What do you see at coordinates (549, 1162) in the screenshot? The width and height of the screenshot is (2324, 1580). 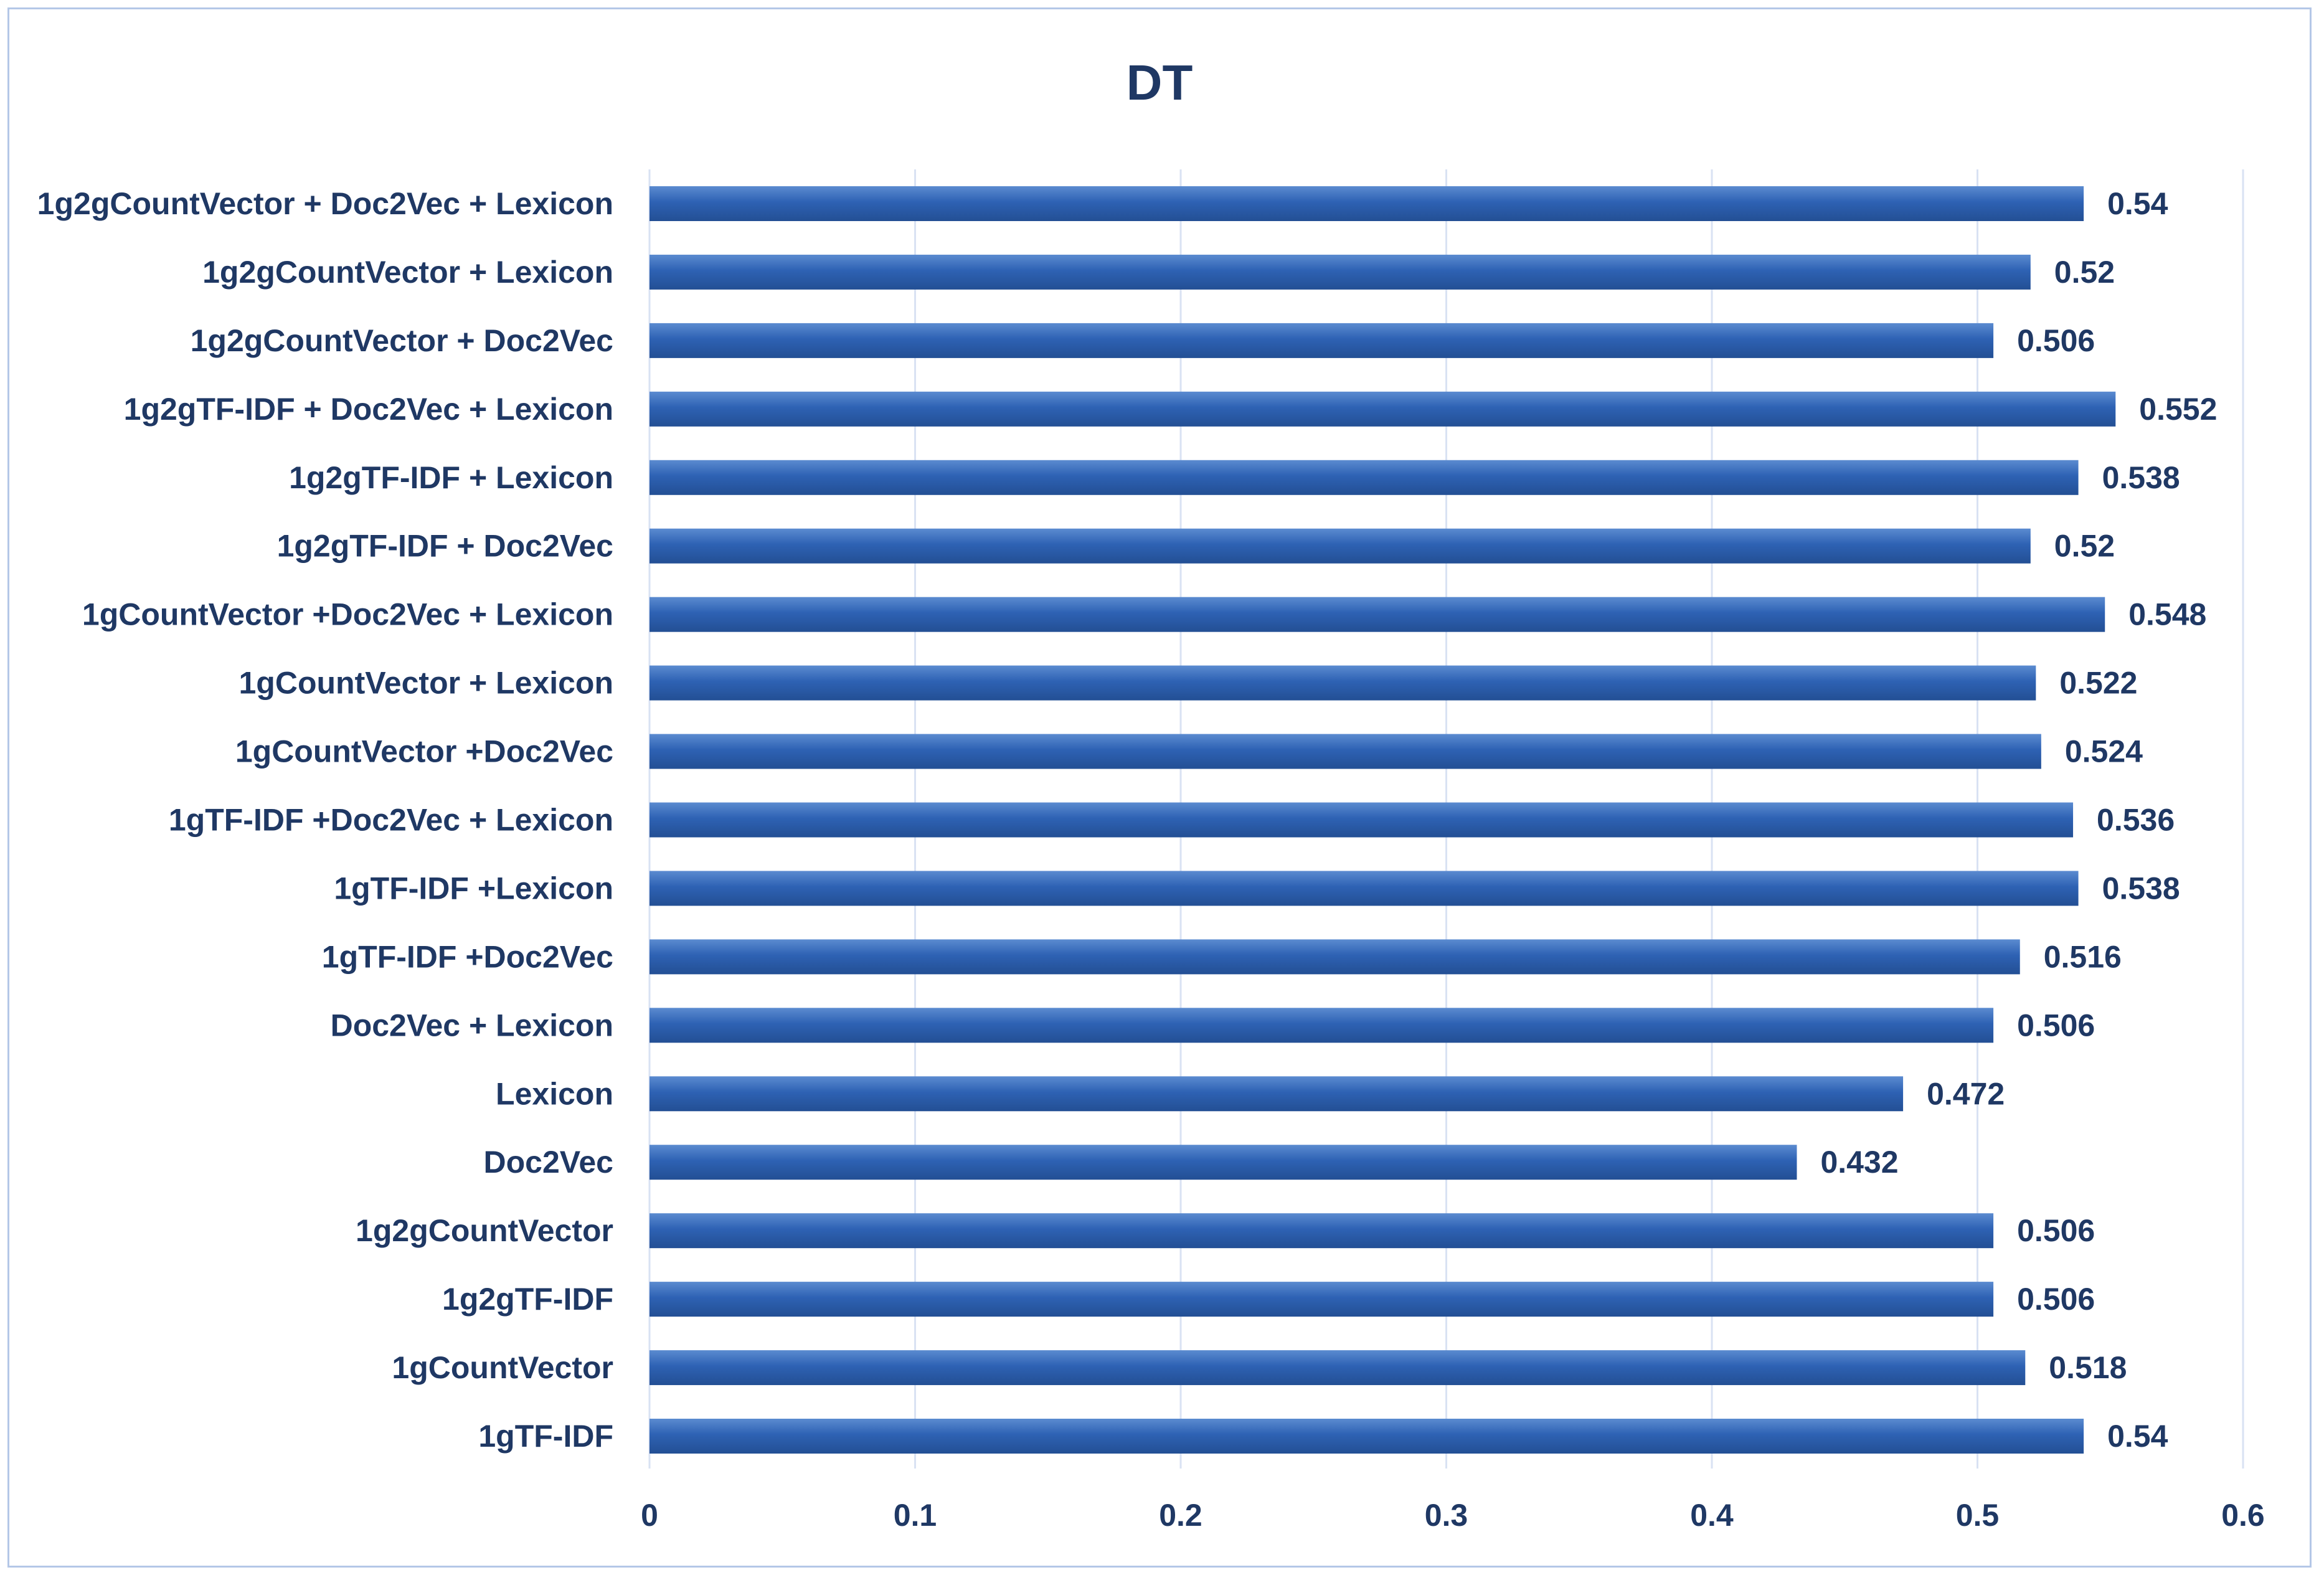 I see `category-label: Doc2Vec` at bounding box center [549, 1162].